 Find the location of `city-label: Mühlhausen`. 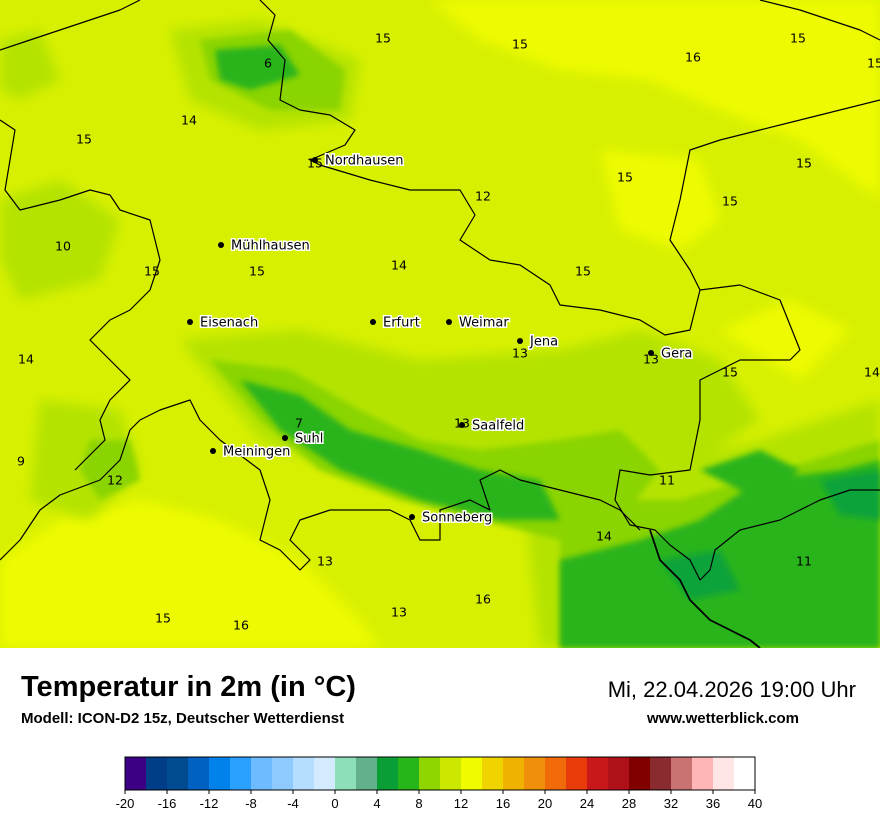

city-label: Mühlhausen is located at coordinates (270, 246).